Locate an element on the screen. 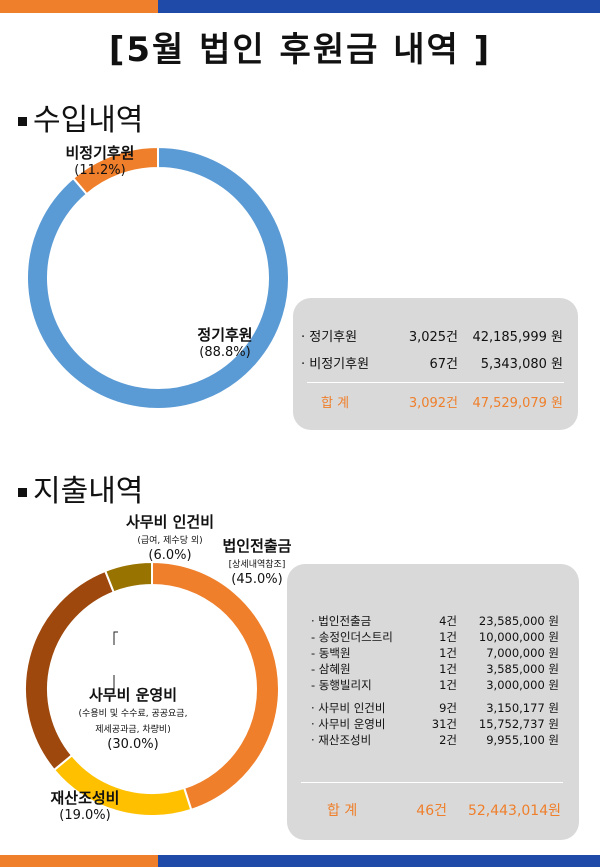 The height and width of the screenshot is (867, 600). expense-row-label: - 송정인더스트리 is located at coordinates (352, 637).